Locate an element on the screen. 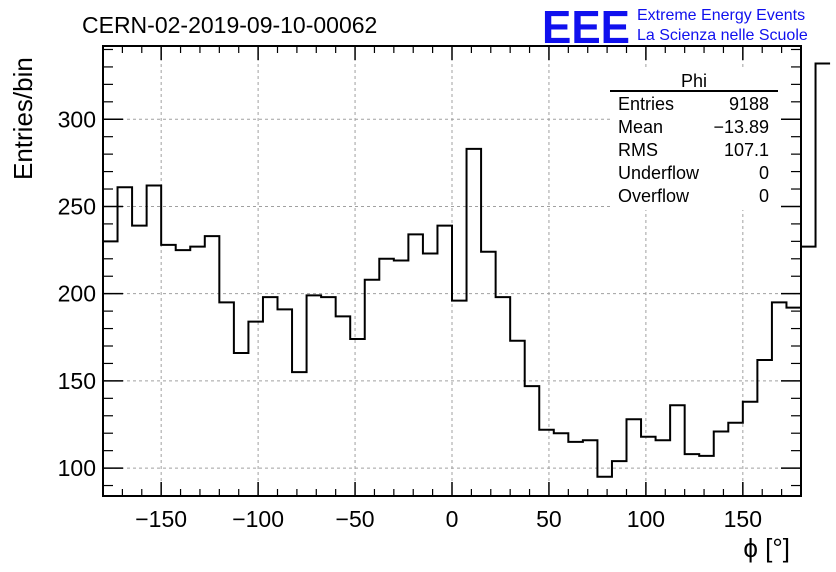 The width and height of the screenshot is (836, 572). x-axis-label: ϕ [°] is located at coordinates (766, 548).